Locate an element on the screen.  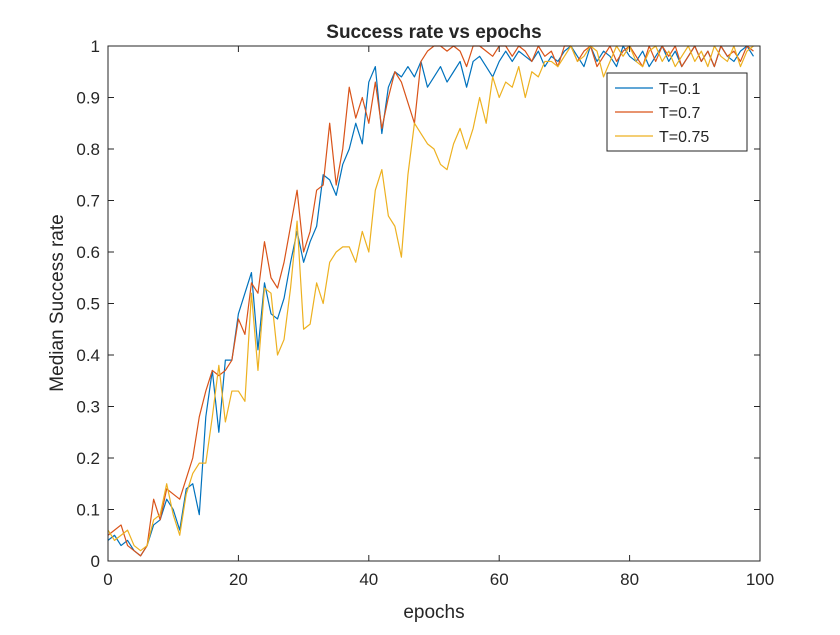
y-tick-label: 0.8 is located at coordinates (88, 149).